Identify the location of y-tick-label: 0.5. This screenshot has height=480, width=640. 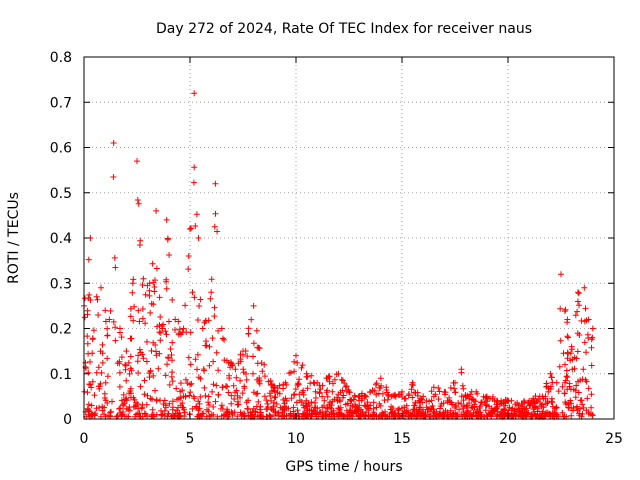
(61, 194).